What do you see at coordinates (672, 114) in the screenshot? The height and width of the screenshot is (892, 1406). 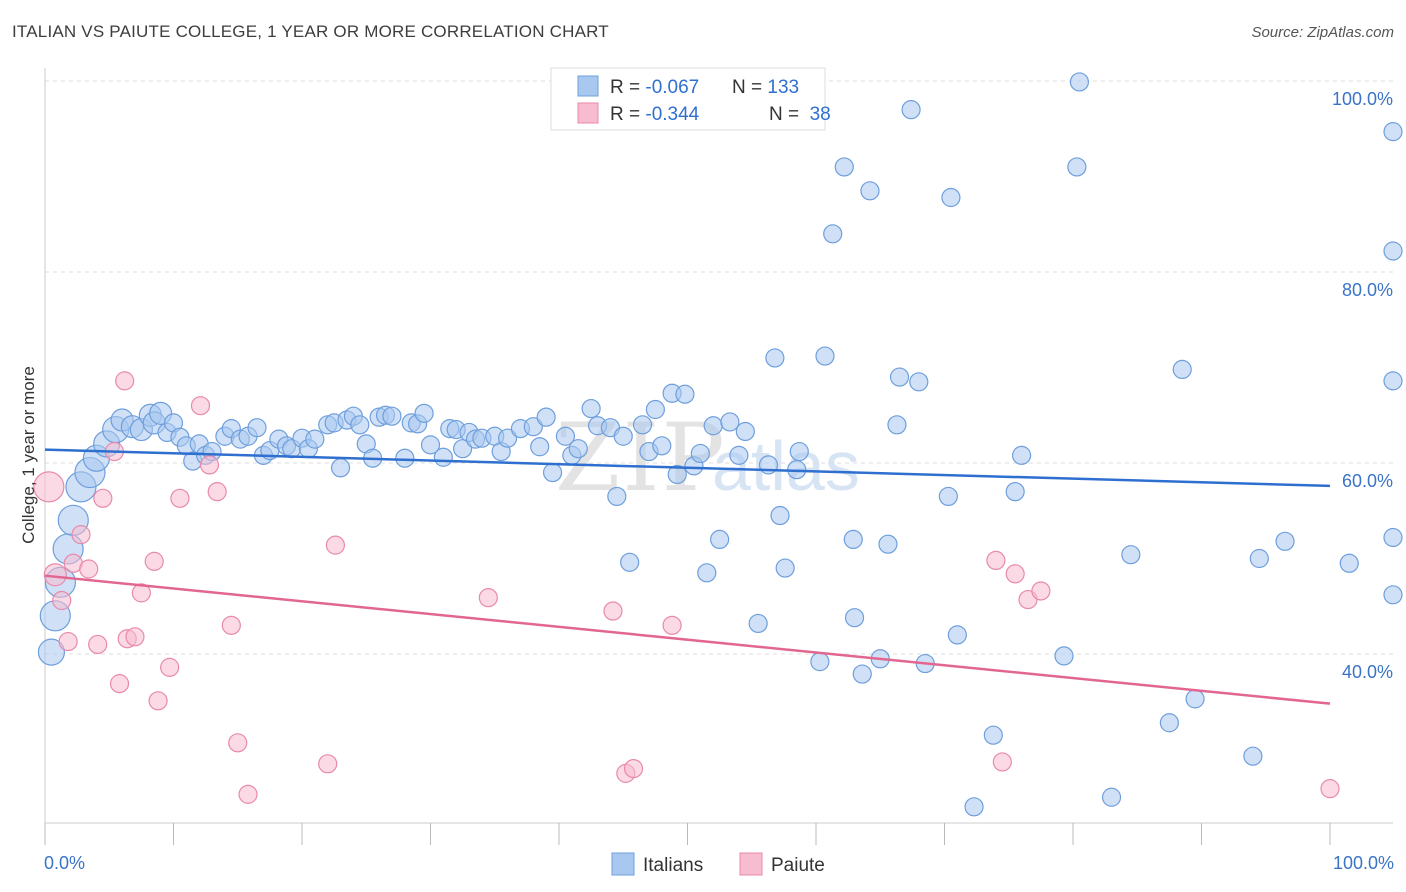 I see `legend-paiute-r-value: -0.344` at bounding box center [672, 114].